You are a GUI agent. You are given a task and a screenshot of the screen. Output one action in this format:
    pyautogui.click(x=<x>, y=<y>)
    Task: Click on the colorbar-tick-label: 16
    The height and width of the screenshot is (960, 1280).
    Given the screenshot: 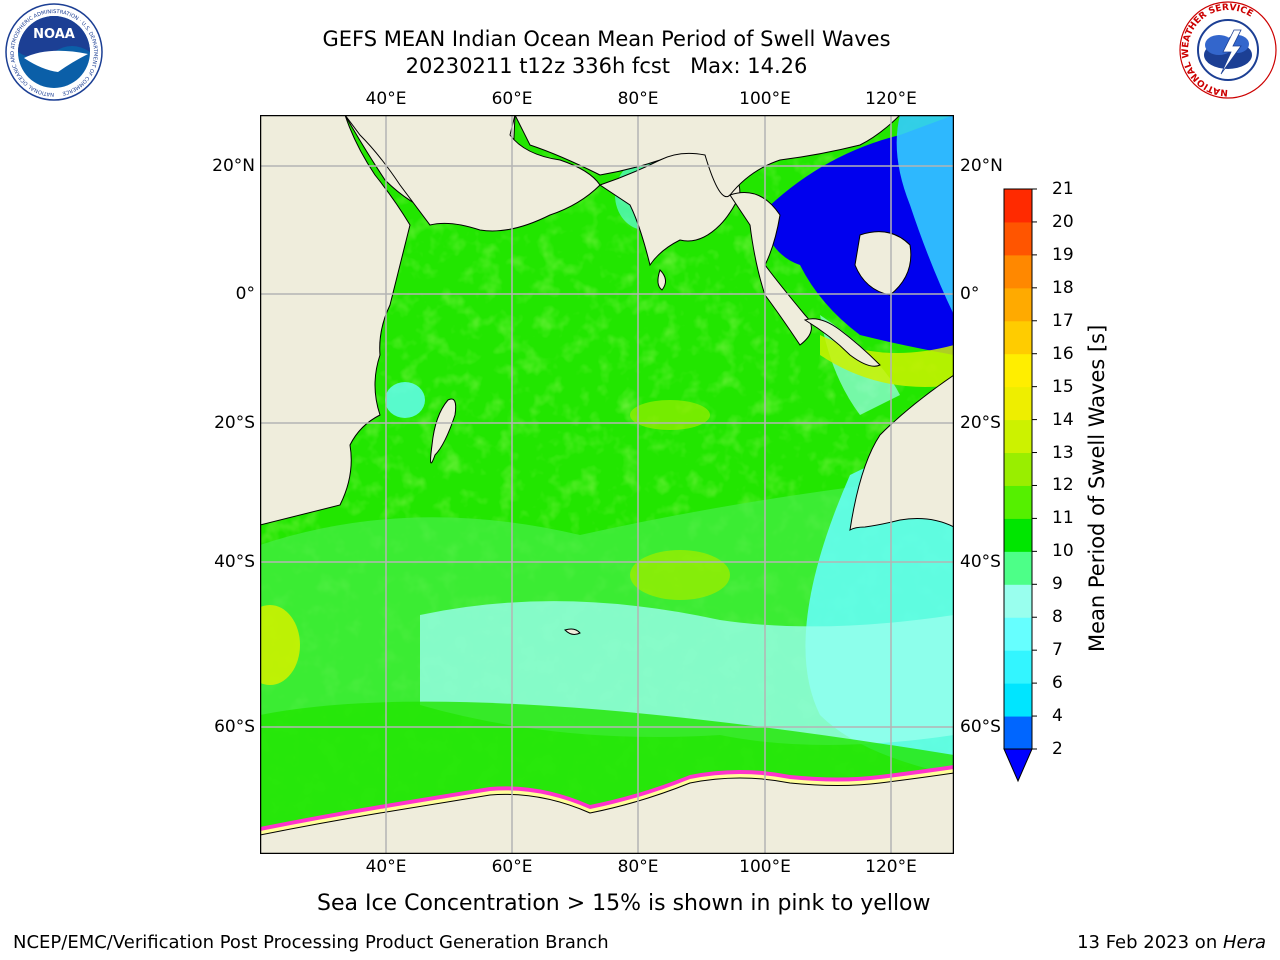 What is the action you would take?
    pyautogui.click(x=1063, y=353)
    